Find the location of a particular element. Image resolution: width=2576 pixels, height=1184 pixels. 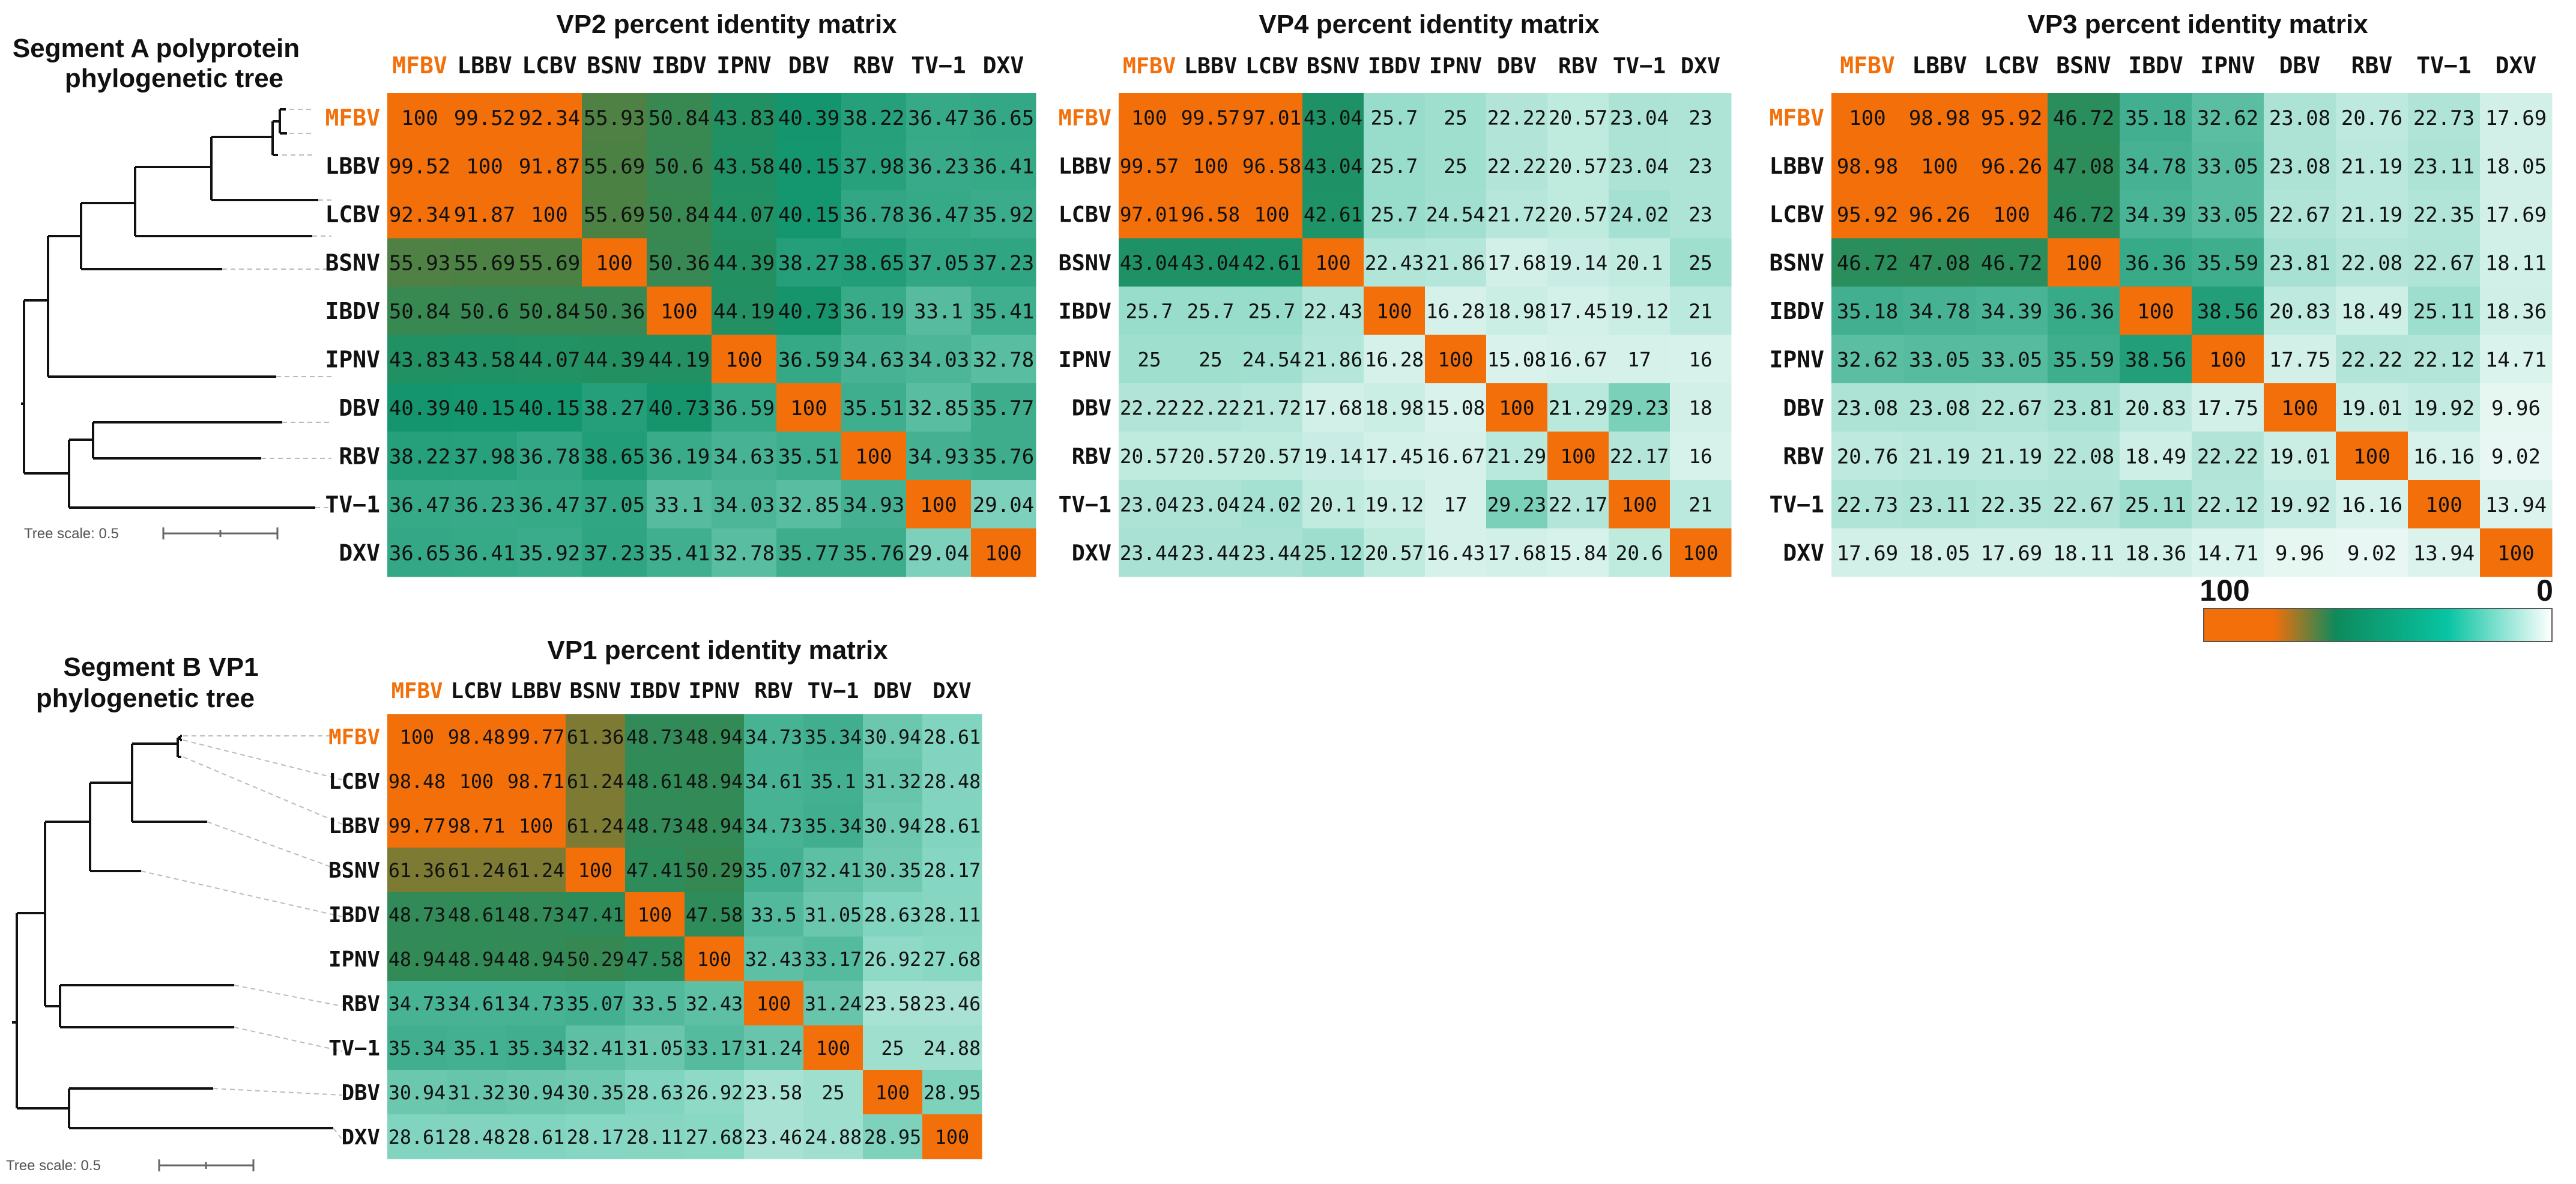

tree-b is located at coordinates (172, 932).